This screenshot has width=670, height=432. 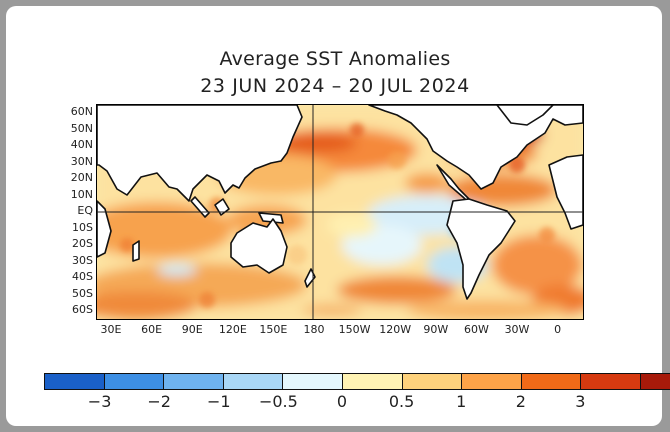 What do you see at coordinates (82, 243) in the screenshot?
I see `lat-tick-label: 20S` at bounding box center [82, 243].